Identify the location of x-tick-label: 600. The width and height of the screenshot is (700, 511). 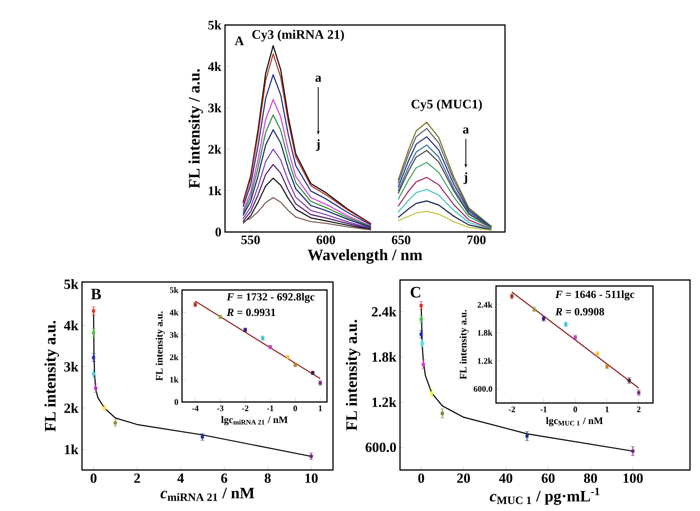
(326, 240).